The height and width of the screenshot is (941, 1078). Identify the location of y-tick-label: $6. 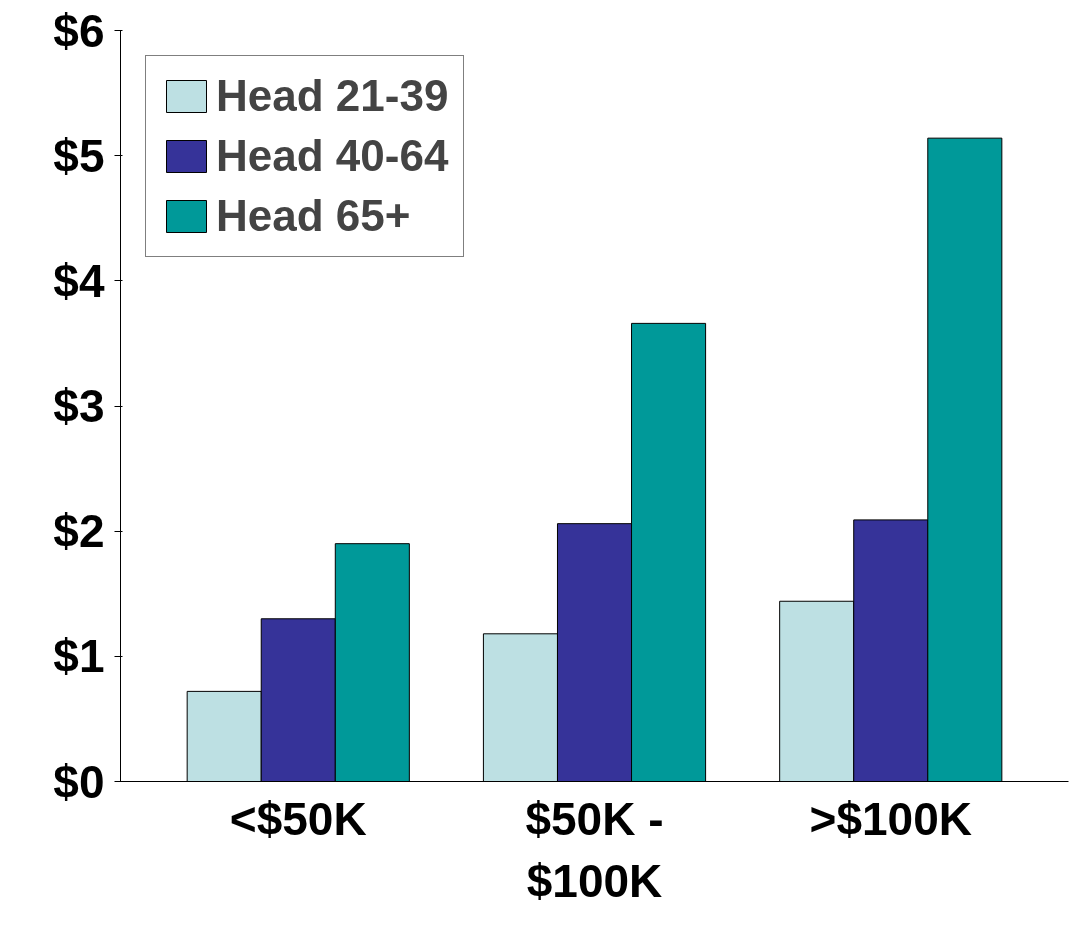
(79, 30).